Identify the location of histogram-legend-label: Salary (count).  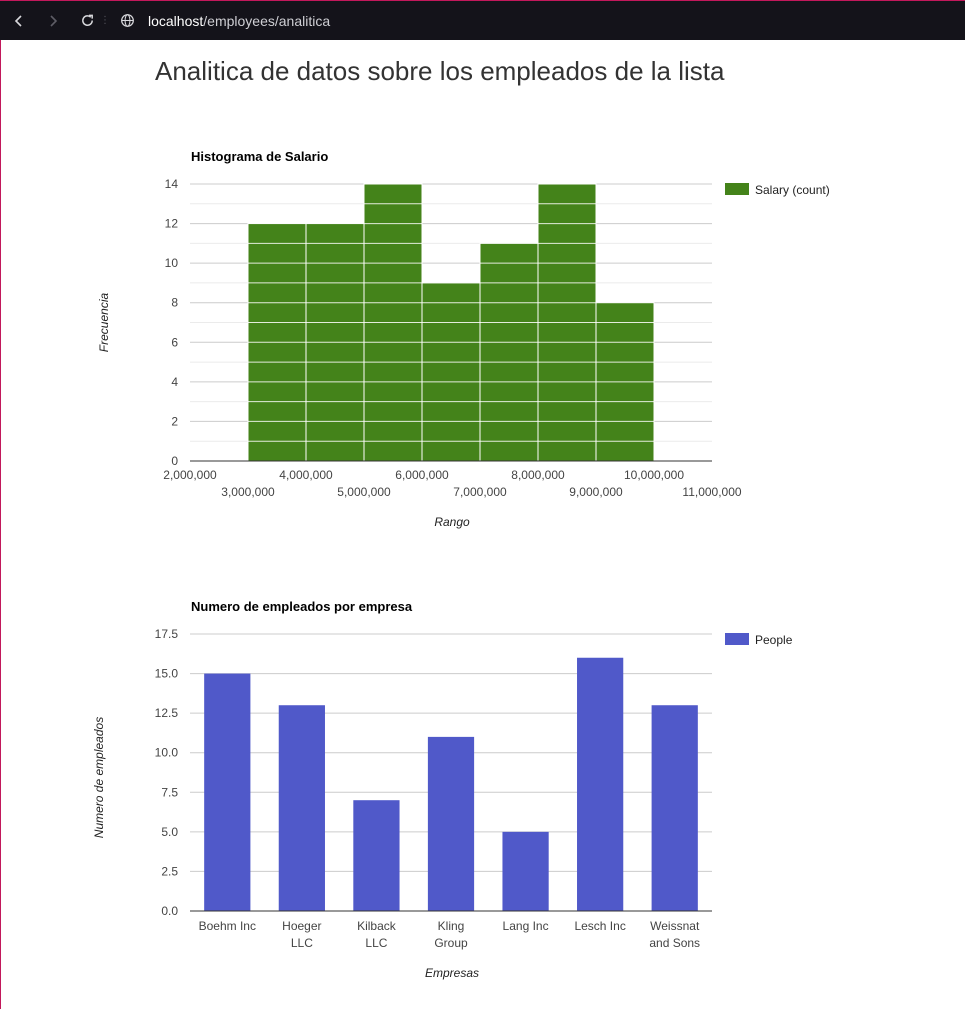
(792, 190).